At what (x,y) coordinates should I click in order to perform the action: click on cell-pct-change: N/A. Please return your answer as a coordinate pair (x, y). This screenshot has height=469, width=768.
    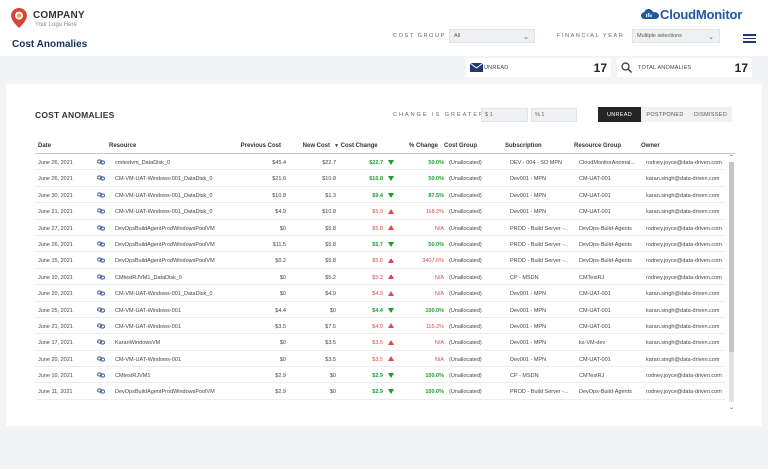
    Looking at the image, I should click on (439, 277).